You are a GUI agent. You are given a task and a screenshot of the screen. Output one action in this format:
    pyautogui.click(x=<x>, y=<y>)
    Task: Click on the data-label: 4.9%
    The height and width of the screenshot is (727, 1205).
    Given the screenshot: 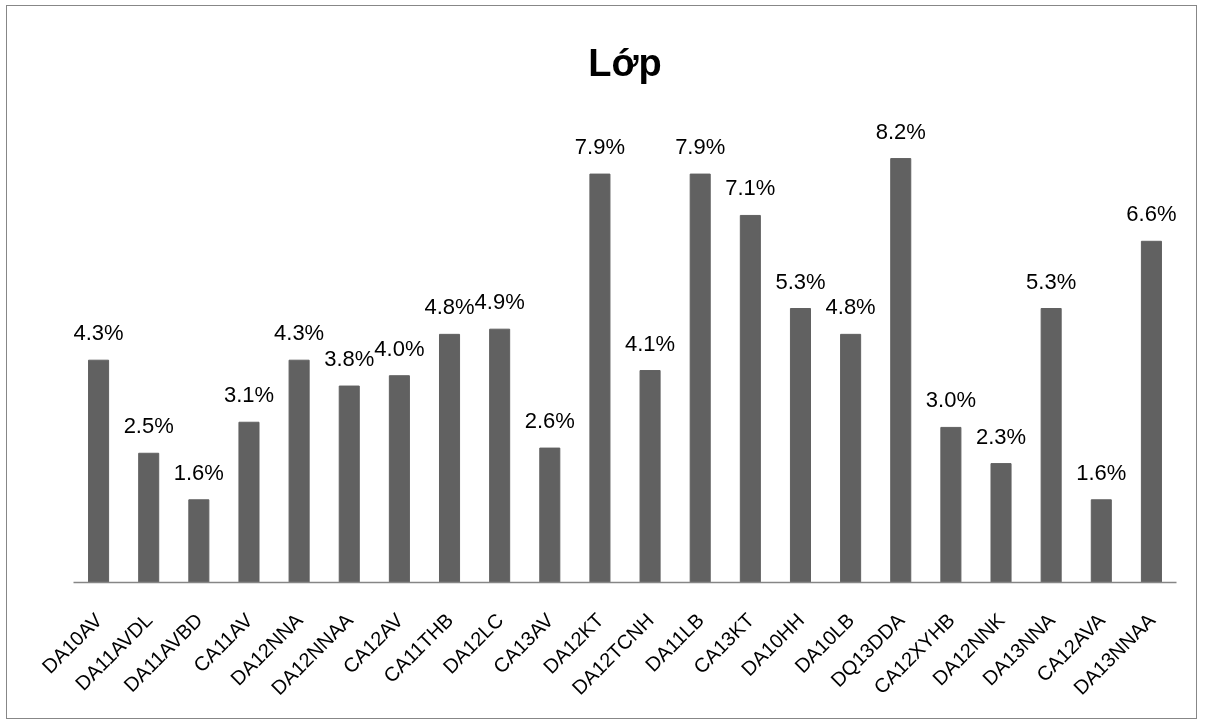 What is the action you would take?
    pyautogui.click(x=499, y=302)
    